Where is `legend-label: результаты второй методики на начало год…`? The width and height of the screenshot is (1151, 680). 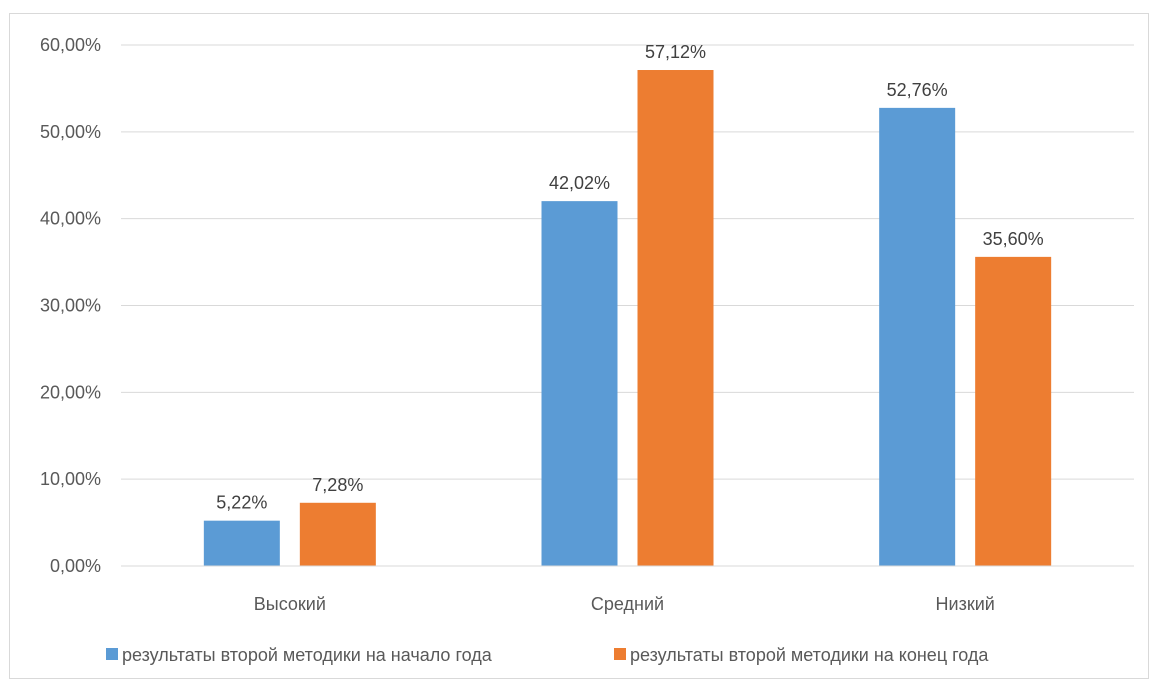 legend-label: результаты второй методики на начало год… is located at coordinates (307, 655).